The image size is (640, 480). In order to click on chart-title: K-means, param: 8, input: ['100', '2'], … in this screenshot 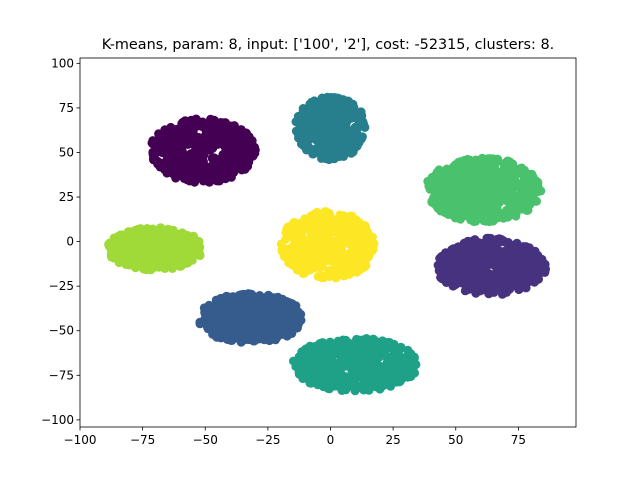, I will do `click(328, 45)`.